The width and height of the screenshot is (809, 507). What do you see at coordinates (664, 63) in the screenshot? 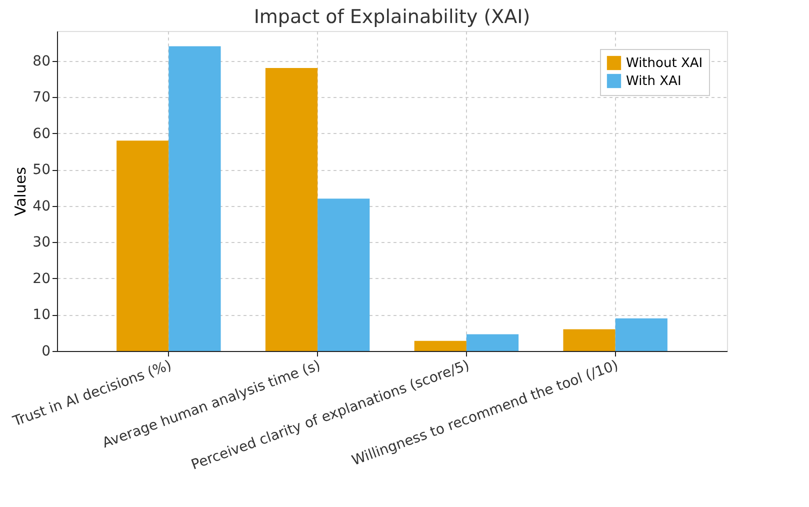
I see `legend-label: Without XAI` at bounding box center [664, 63].